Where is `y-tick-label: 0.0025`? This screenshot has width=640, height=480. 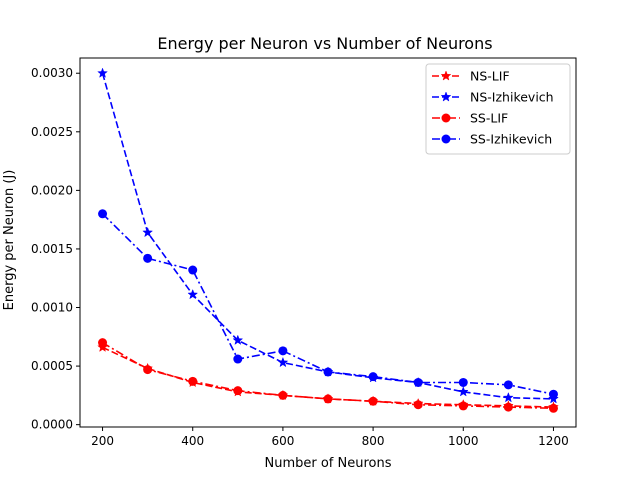
y-tick-label: 0.0025 is located at coordinates (52, 132).